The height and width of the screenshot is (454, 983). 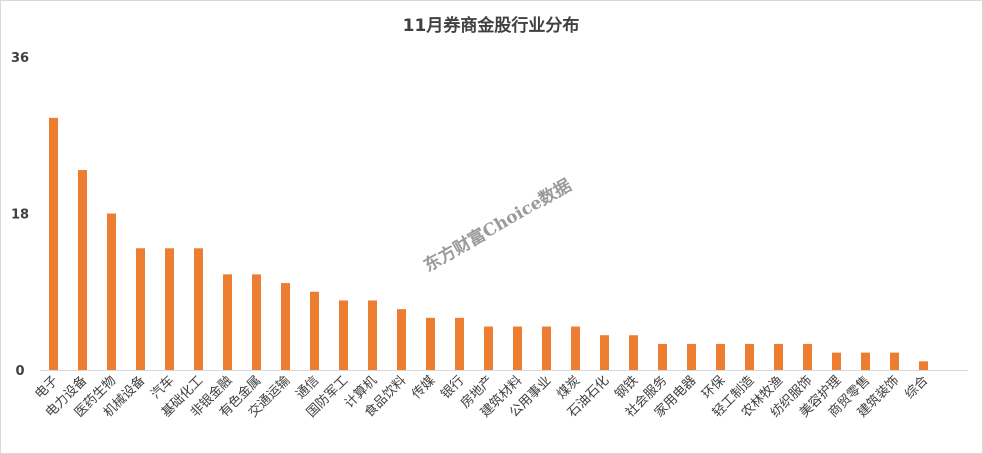 What do you see at coordinates (430, 343) in the screenshot?
I see `bar-传媒` at bounding box center [430, 343].